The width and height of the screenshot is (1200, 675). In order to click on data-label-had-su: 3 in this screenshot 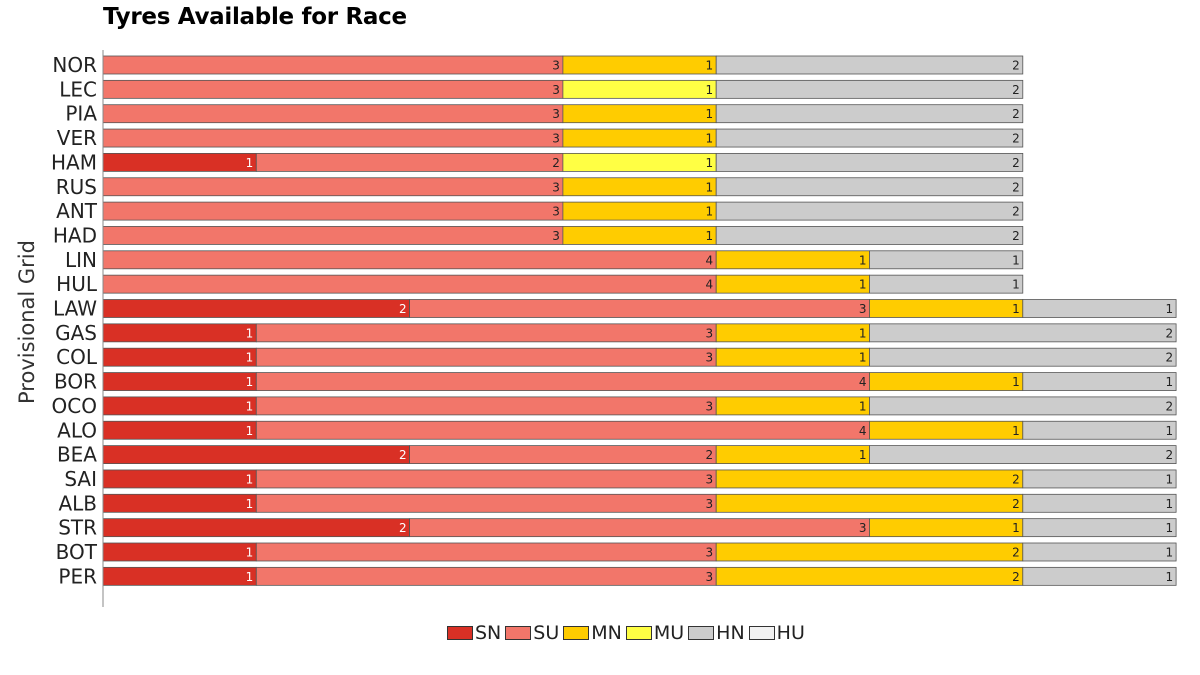, I will do `click(556, 236)`.